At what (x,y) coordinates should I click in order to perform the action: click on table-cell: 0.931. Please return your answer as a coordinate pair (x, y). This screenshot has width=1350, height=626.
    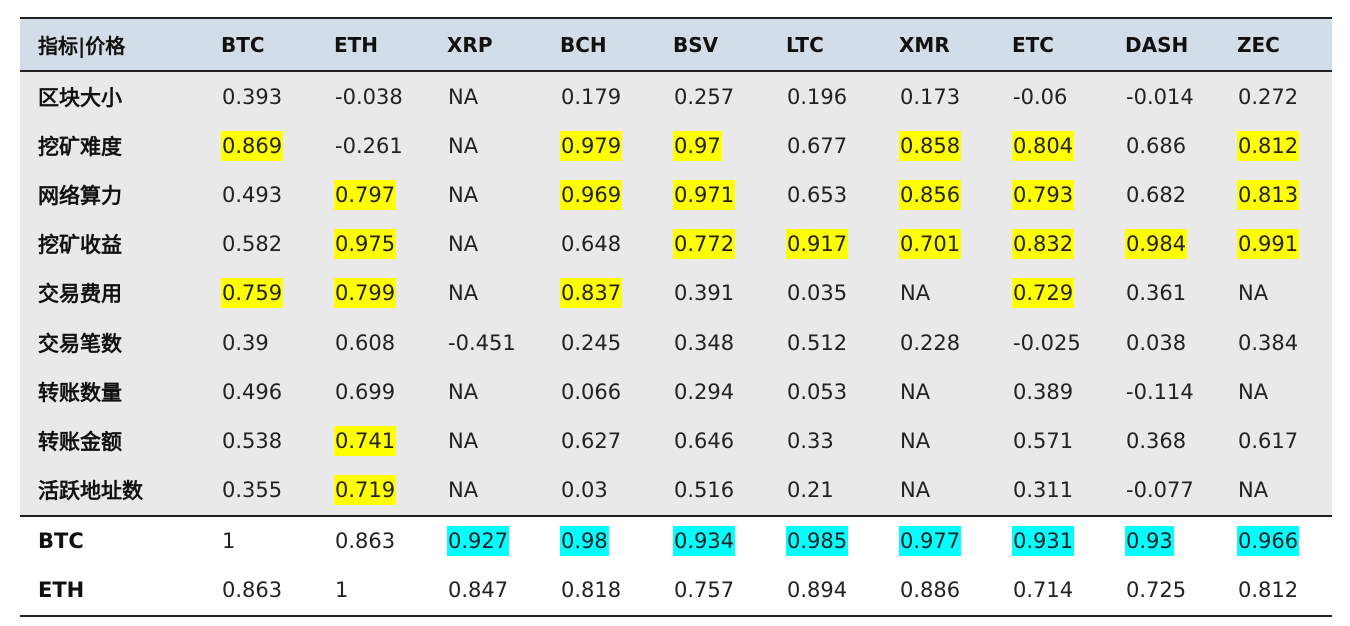
    Looking at the image, I should click on (1050, 540).